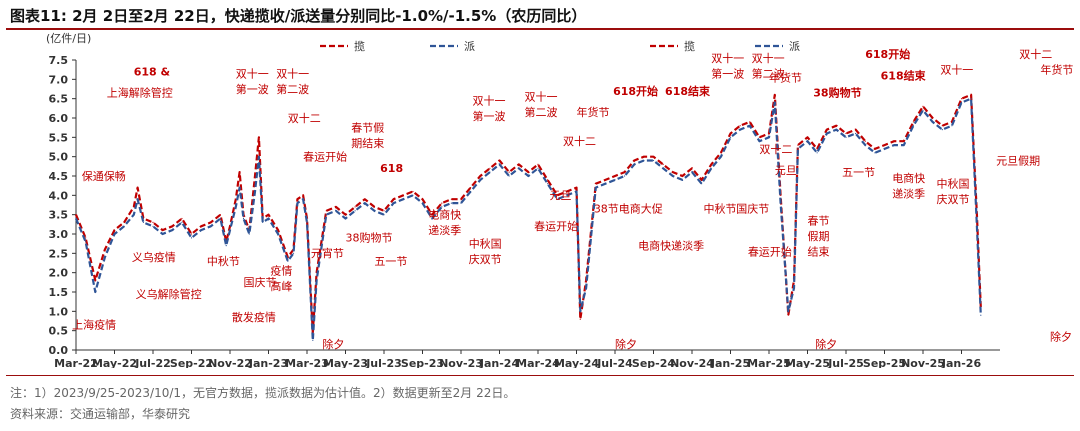 This screenshot has width=1080, height=431. Describe the element at coordinates (152, 362) in the screenshot. I see `x-tick-label: Jul-22` at that location.